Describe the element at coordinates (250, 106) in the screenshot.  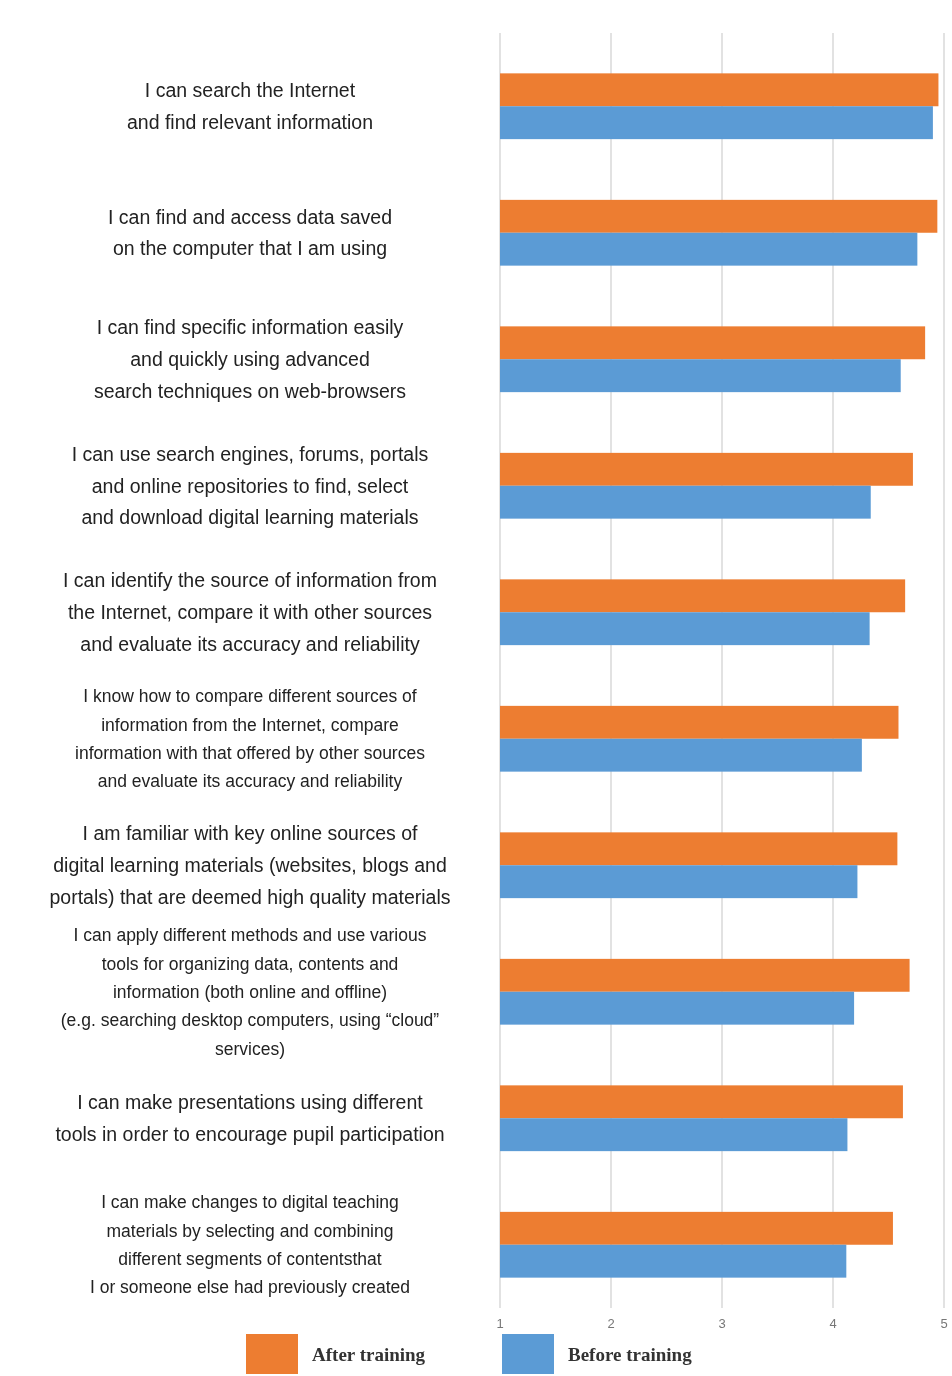
I see `y-tick-label: I can search the Internet and find relevant information` at that location.